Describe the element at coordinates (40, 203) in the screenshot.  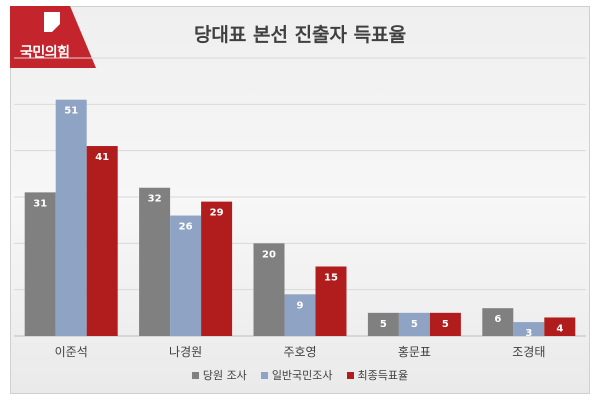
I see `data-label: 31` at that location.